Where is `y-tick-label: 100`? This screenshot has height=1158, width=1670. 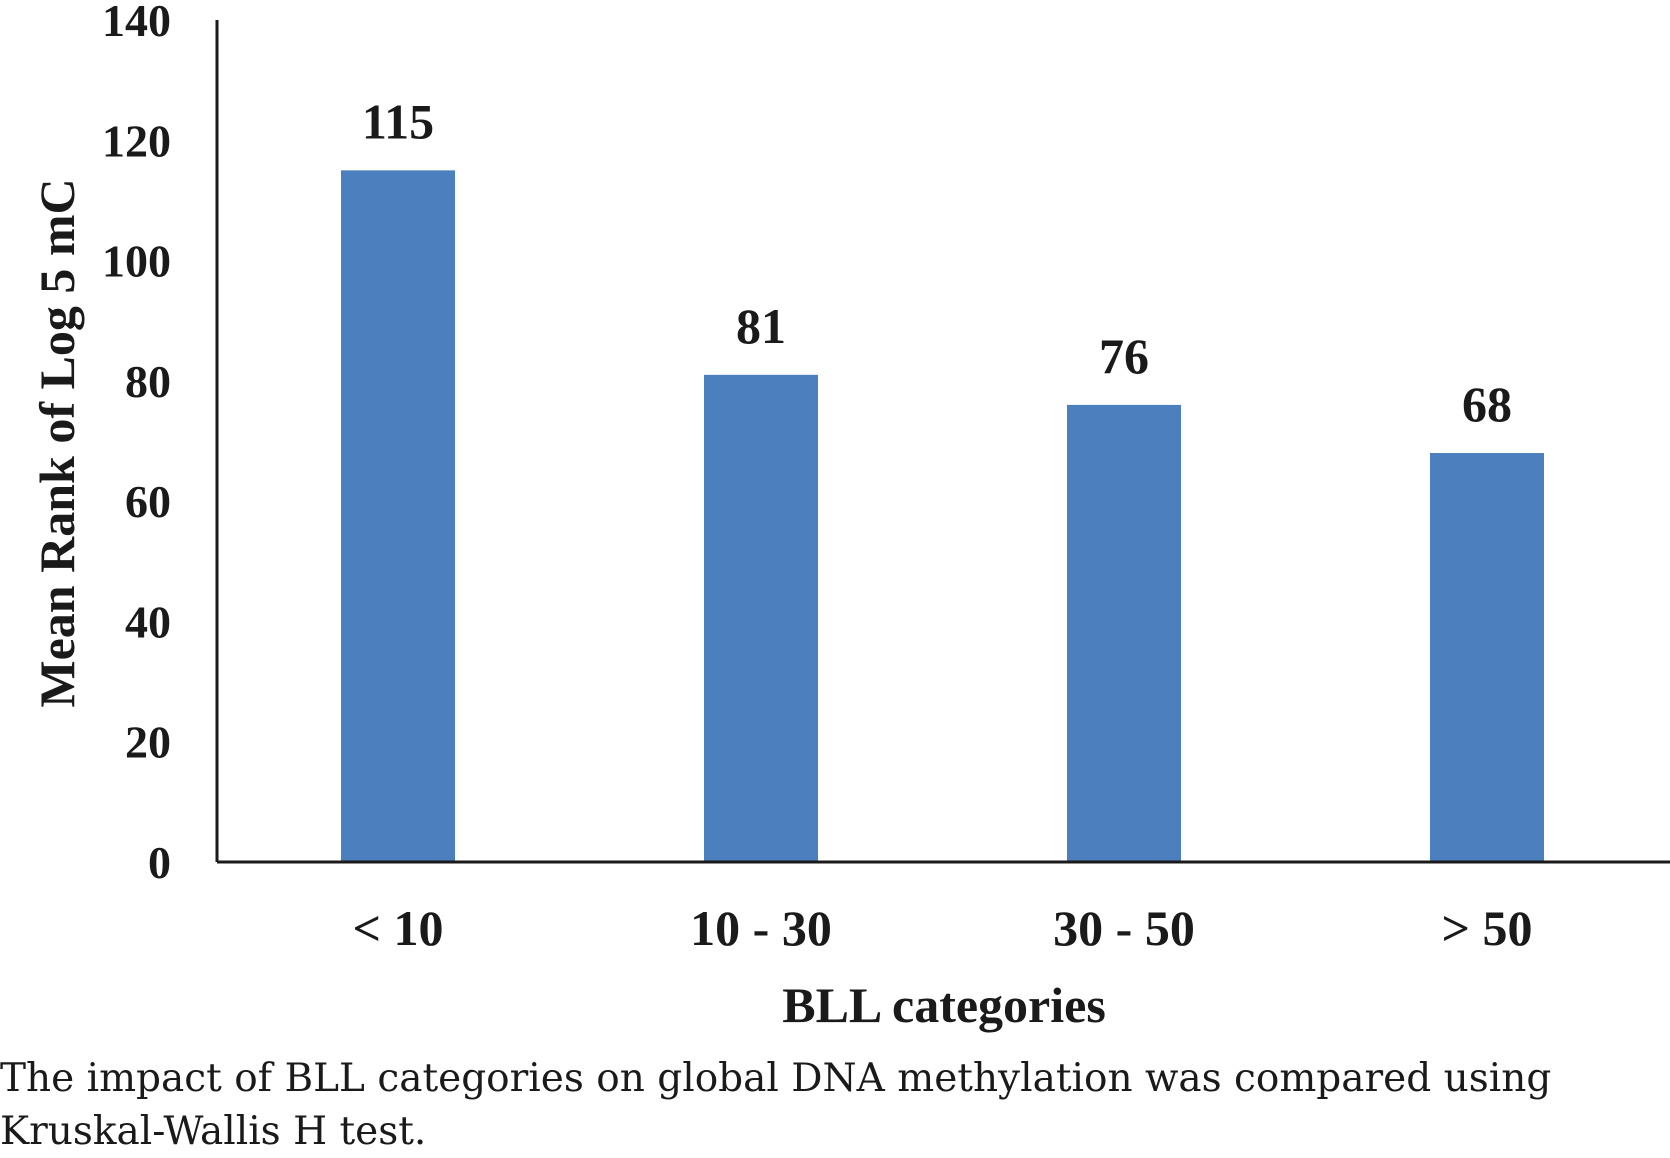
y-tick-label: 100 is located at coordinates (136, 261).